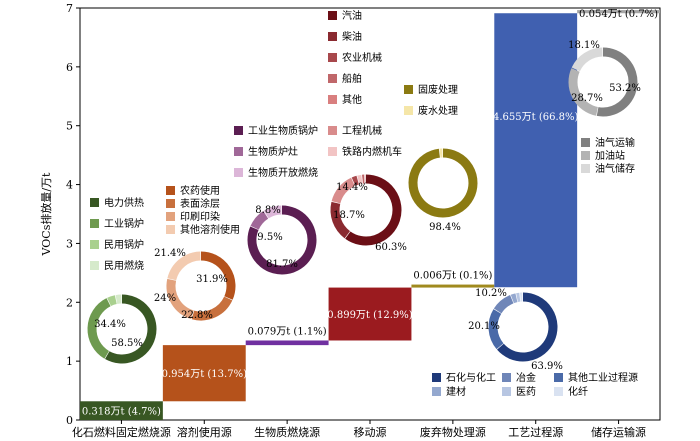 This screenshot has height=441, width=700. I want to click on x-category-label: 工艺过程源, so click(535, 432).